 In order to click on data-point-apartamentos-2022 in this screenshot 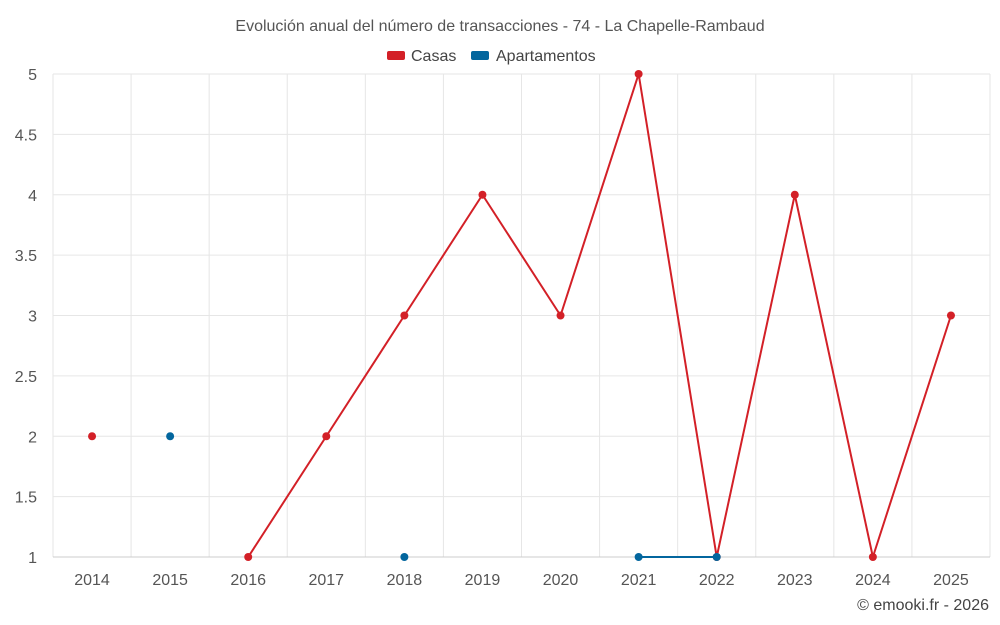, I will do `click(716, 557)`.